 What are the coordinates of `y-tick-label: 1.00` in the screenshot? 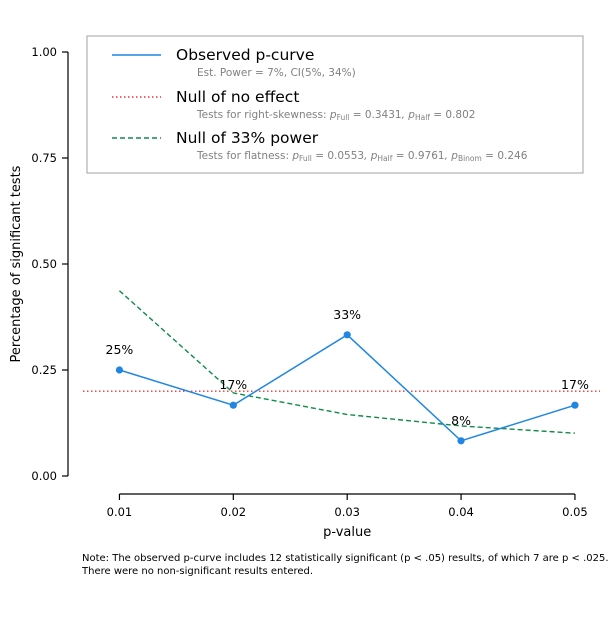 It's located at (44, 52).